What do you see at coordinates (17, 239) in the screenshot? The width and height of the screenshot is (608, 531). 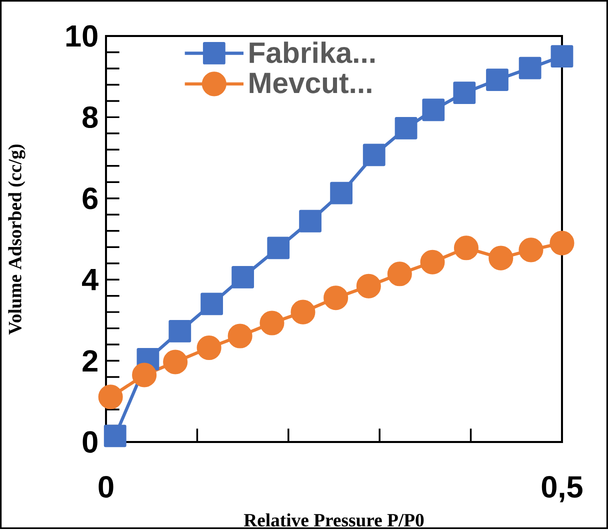 I see `y-axis-title: Volume Adsorbed (cc/g)` at bounding box center [17, 239].